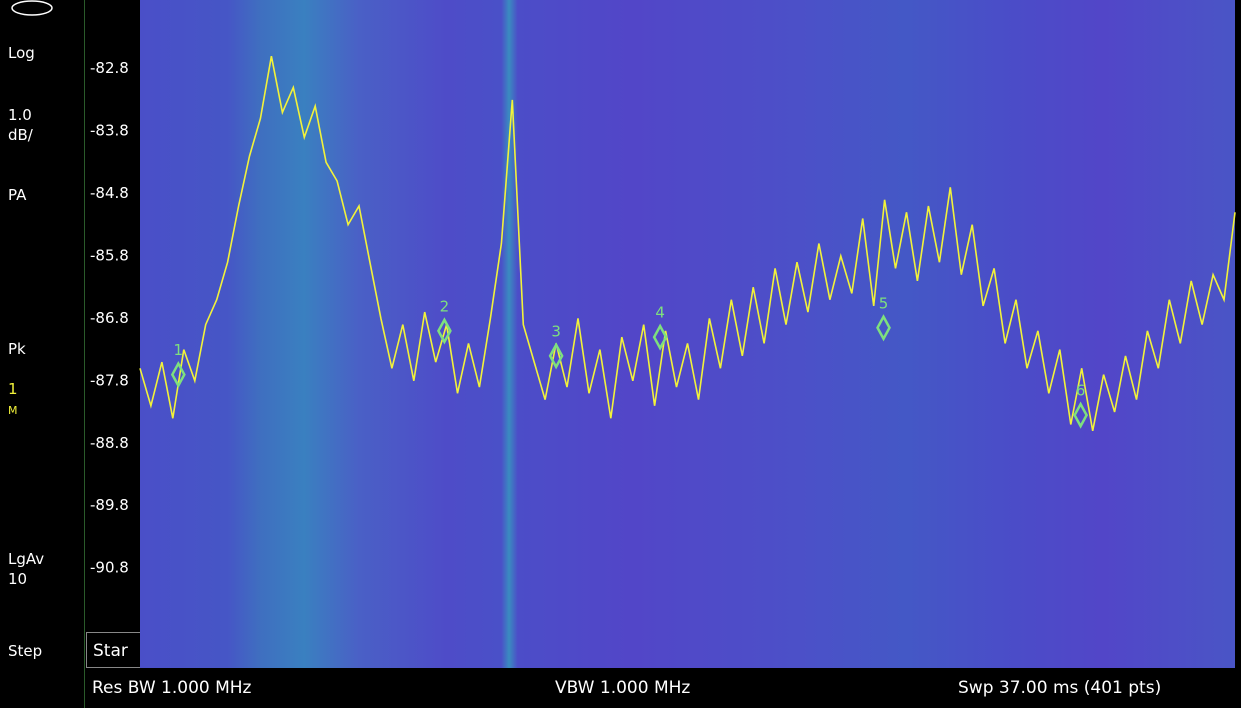  What do you see at coordinates (109, 131) in the screenshot?
I see `y-tick-label: -83.8` at bounding box center [109, 131].